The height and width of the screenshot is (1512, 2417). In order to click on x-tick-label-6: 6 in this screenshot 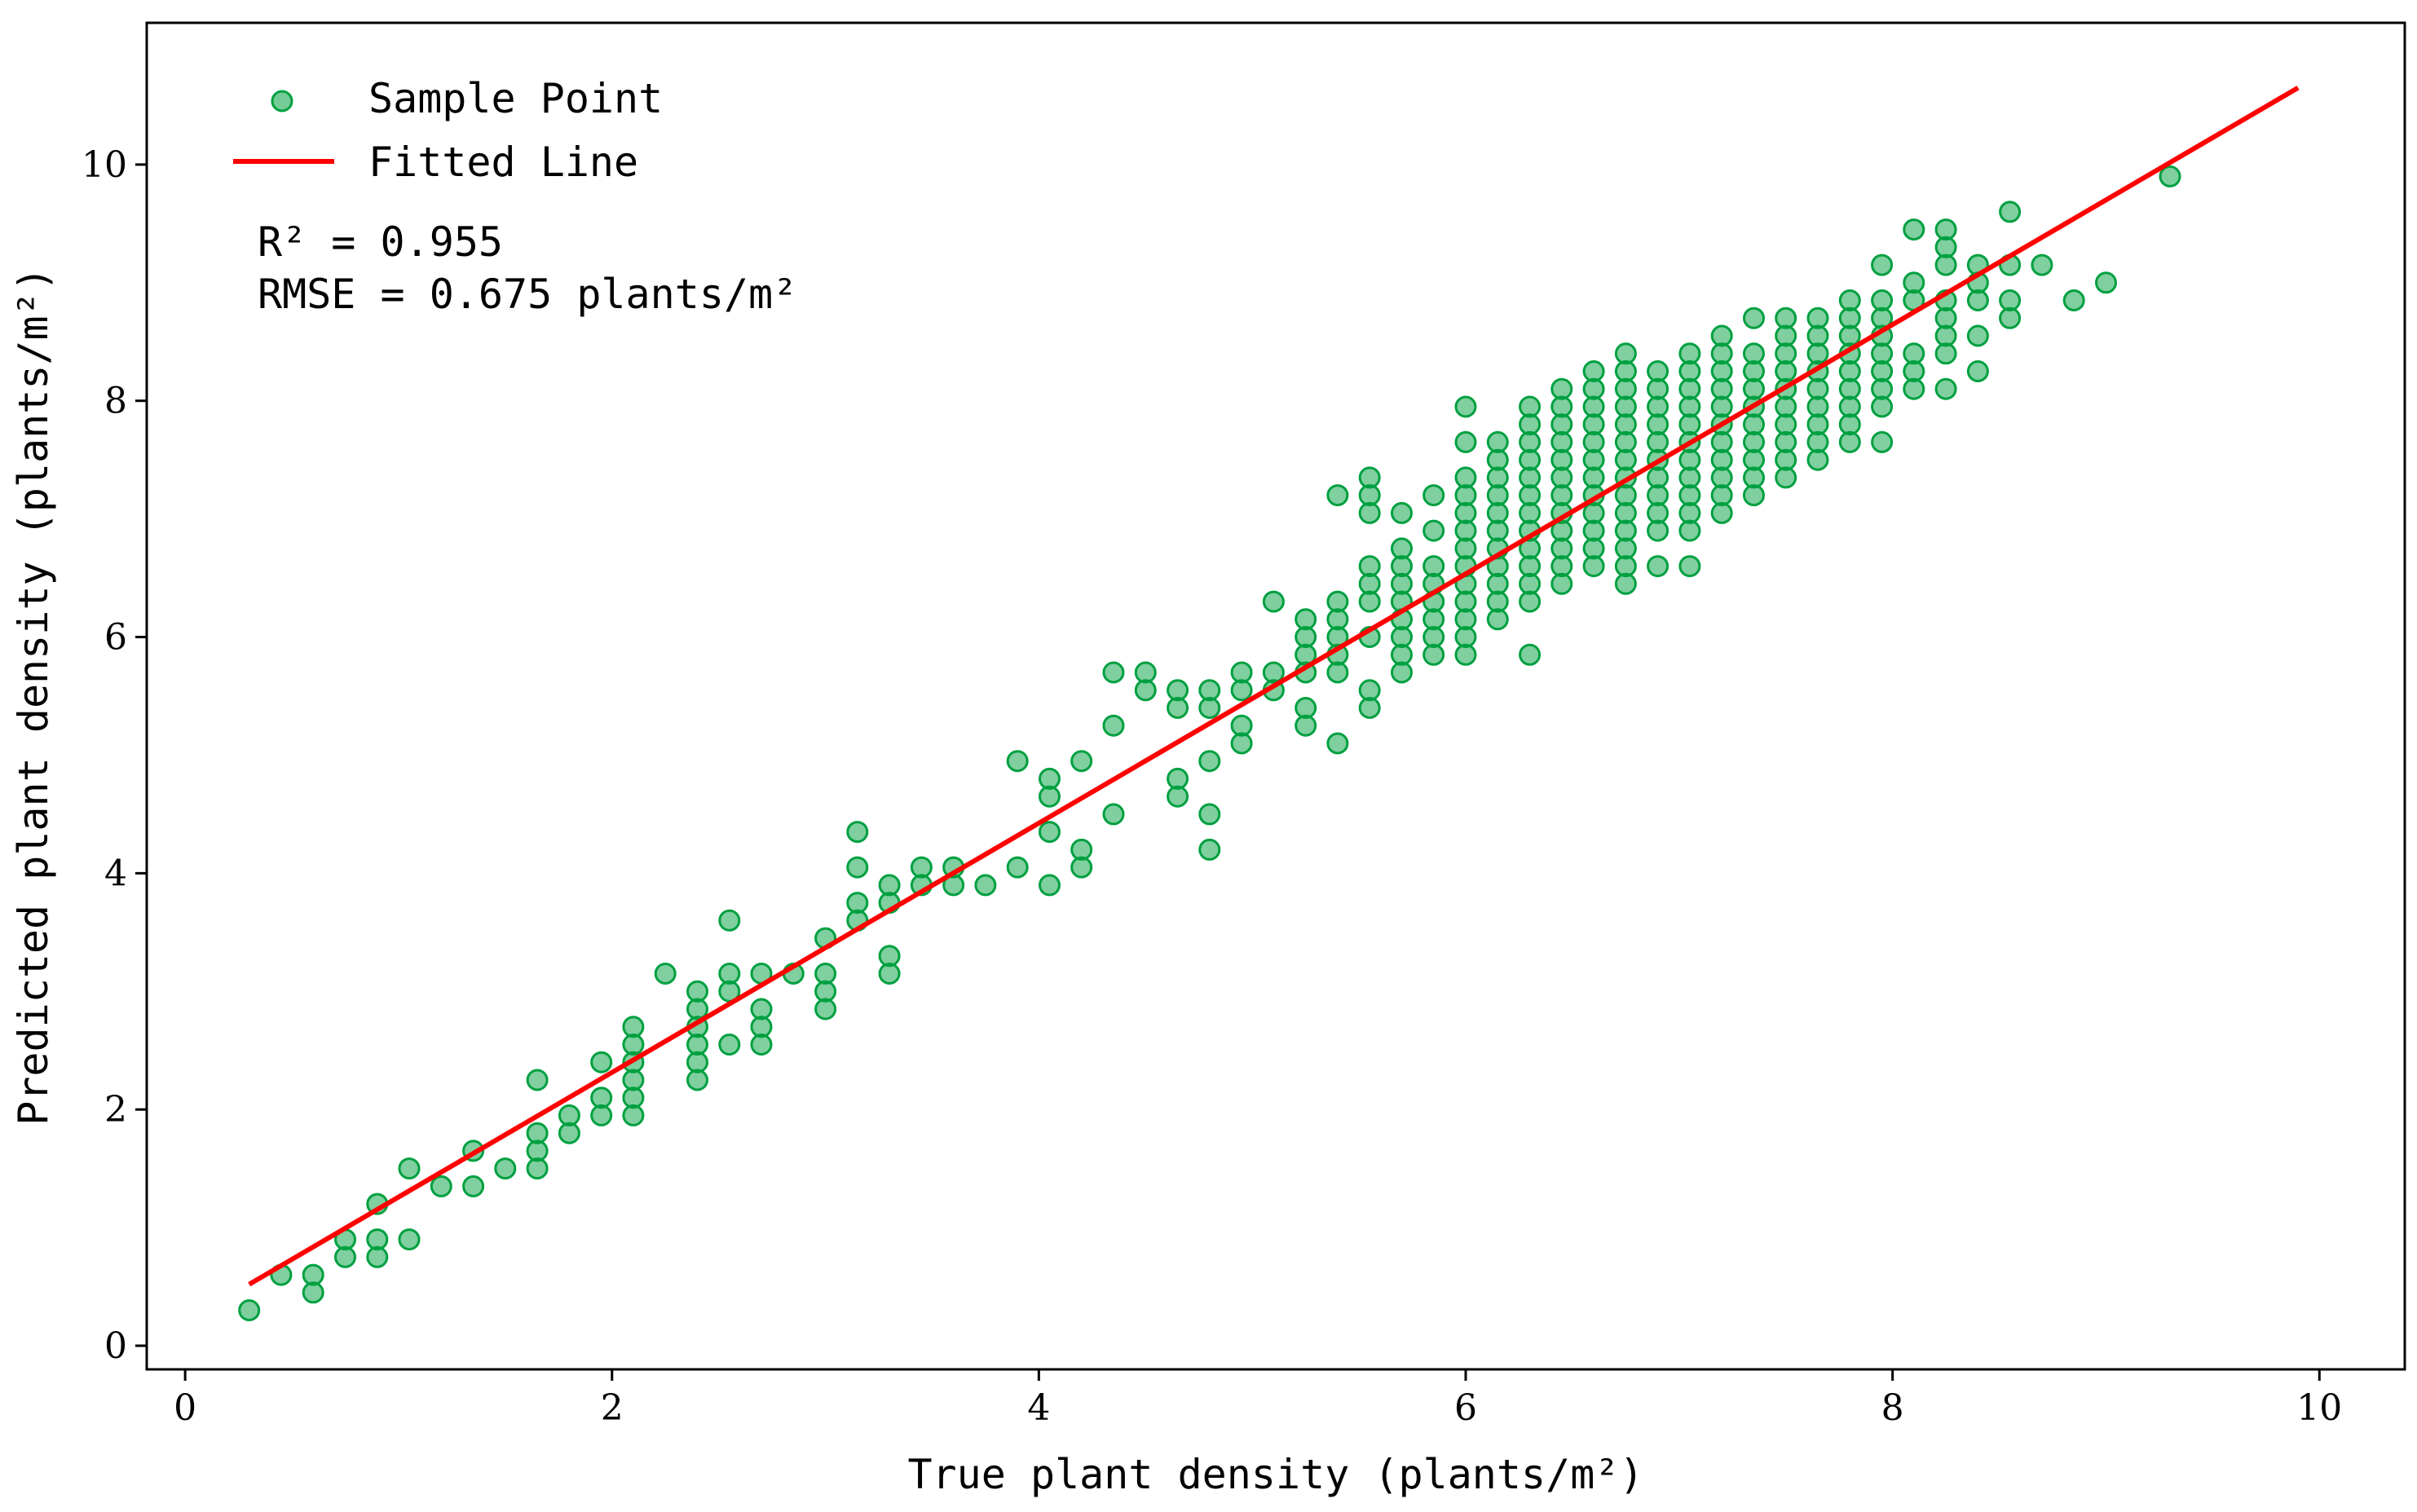, I will do `click(1465, 1408)`.